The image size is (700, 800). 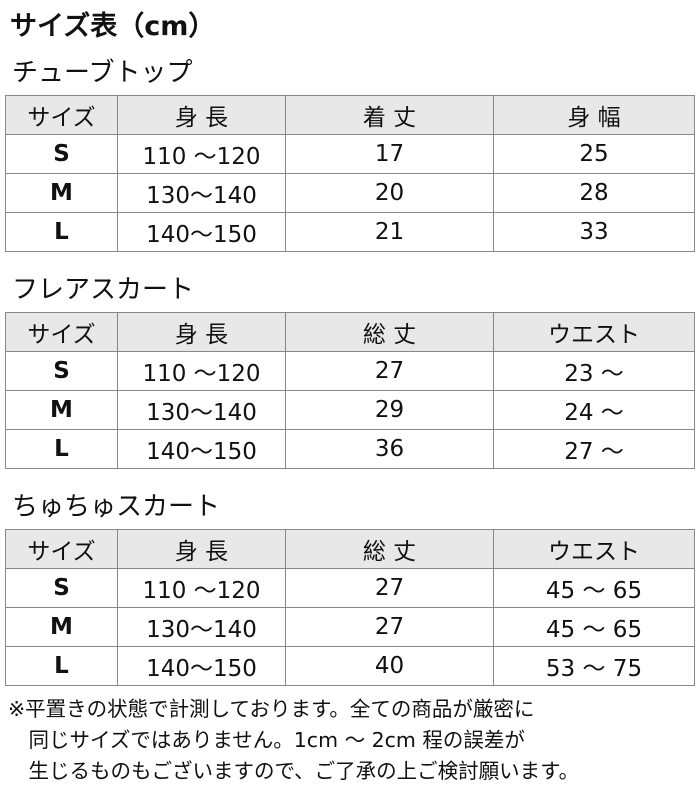 What do you see at coordinates (389, 232) in the screenshot?
I see `value-cell: 21` at bounding box center [389, 232].